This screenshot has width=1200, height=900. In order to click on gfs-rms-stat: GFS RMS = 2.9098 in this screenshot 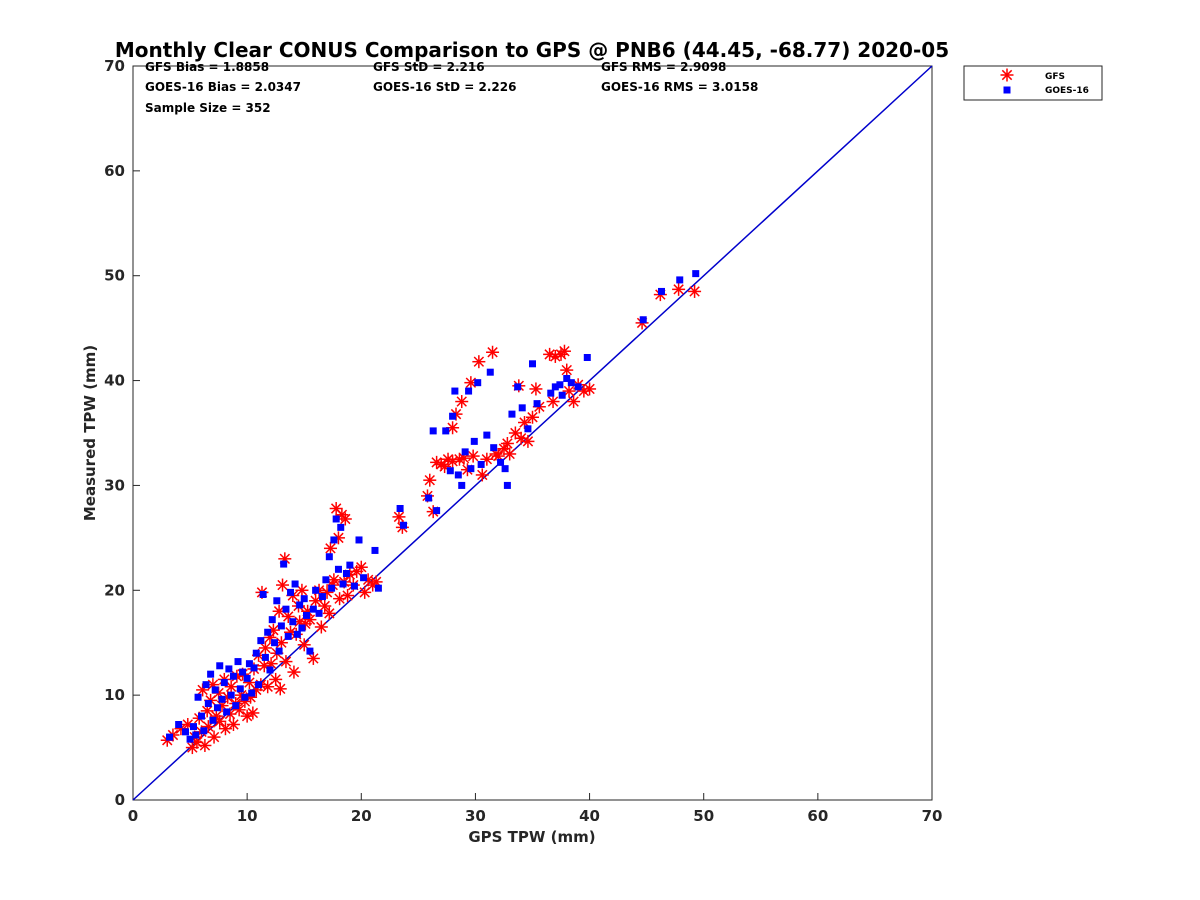, I will do `click(663, 67)`.